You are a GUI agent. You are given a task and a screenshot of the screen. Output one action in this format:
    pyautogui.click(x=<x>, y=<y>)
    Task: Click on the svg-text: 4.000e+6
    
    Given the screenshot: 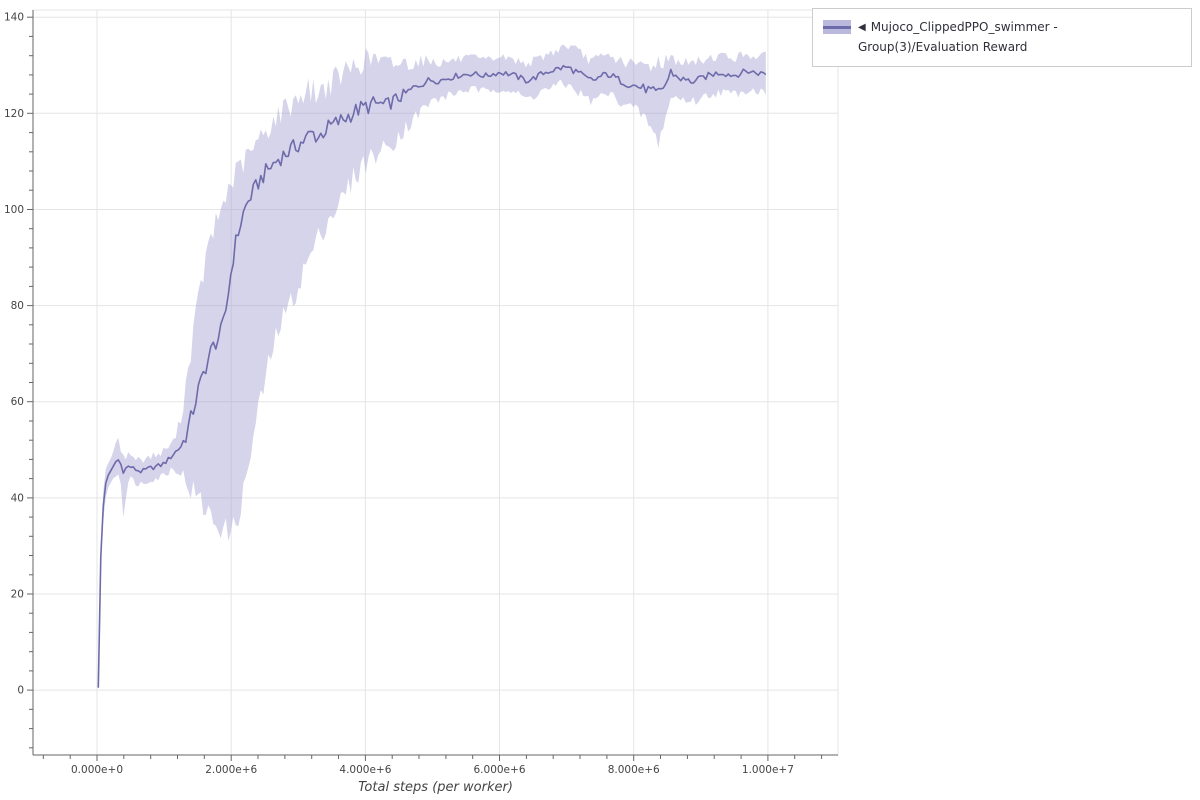 What is the action you would take?
    pyautogui.click(x=365, y=770)
    